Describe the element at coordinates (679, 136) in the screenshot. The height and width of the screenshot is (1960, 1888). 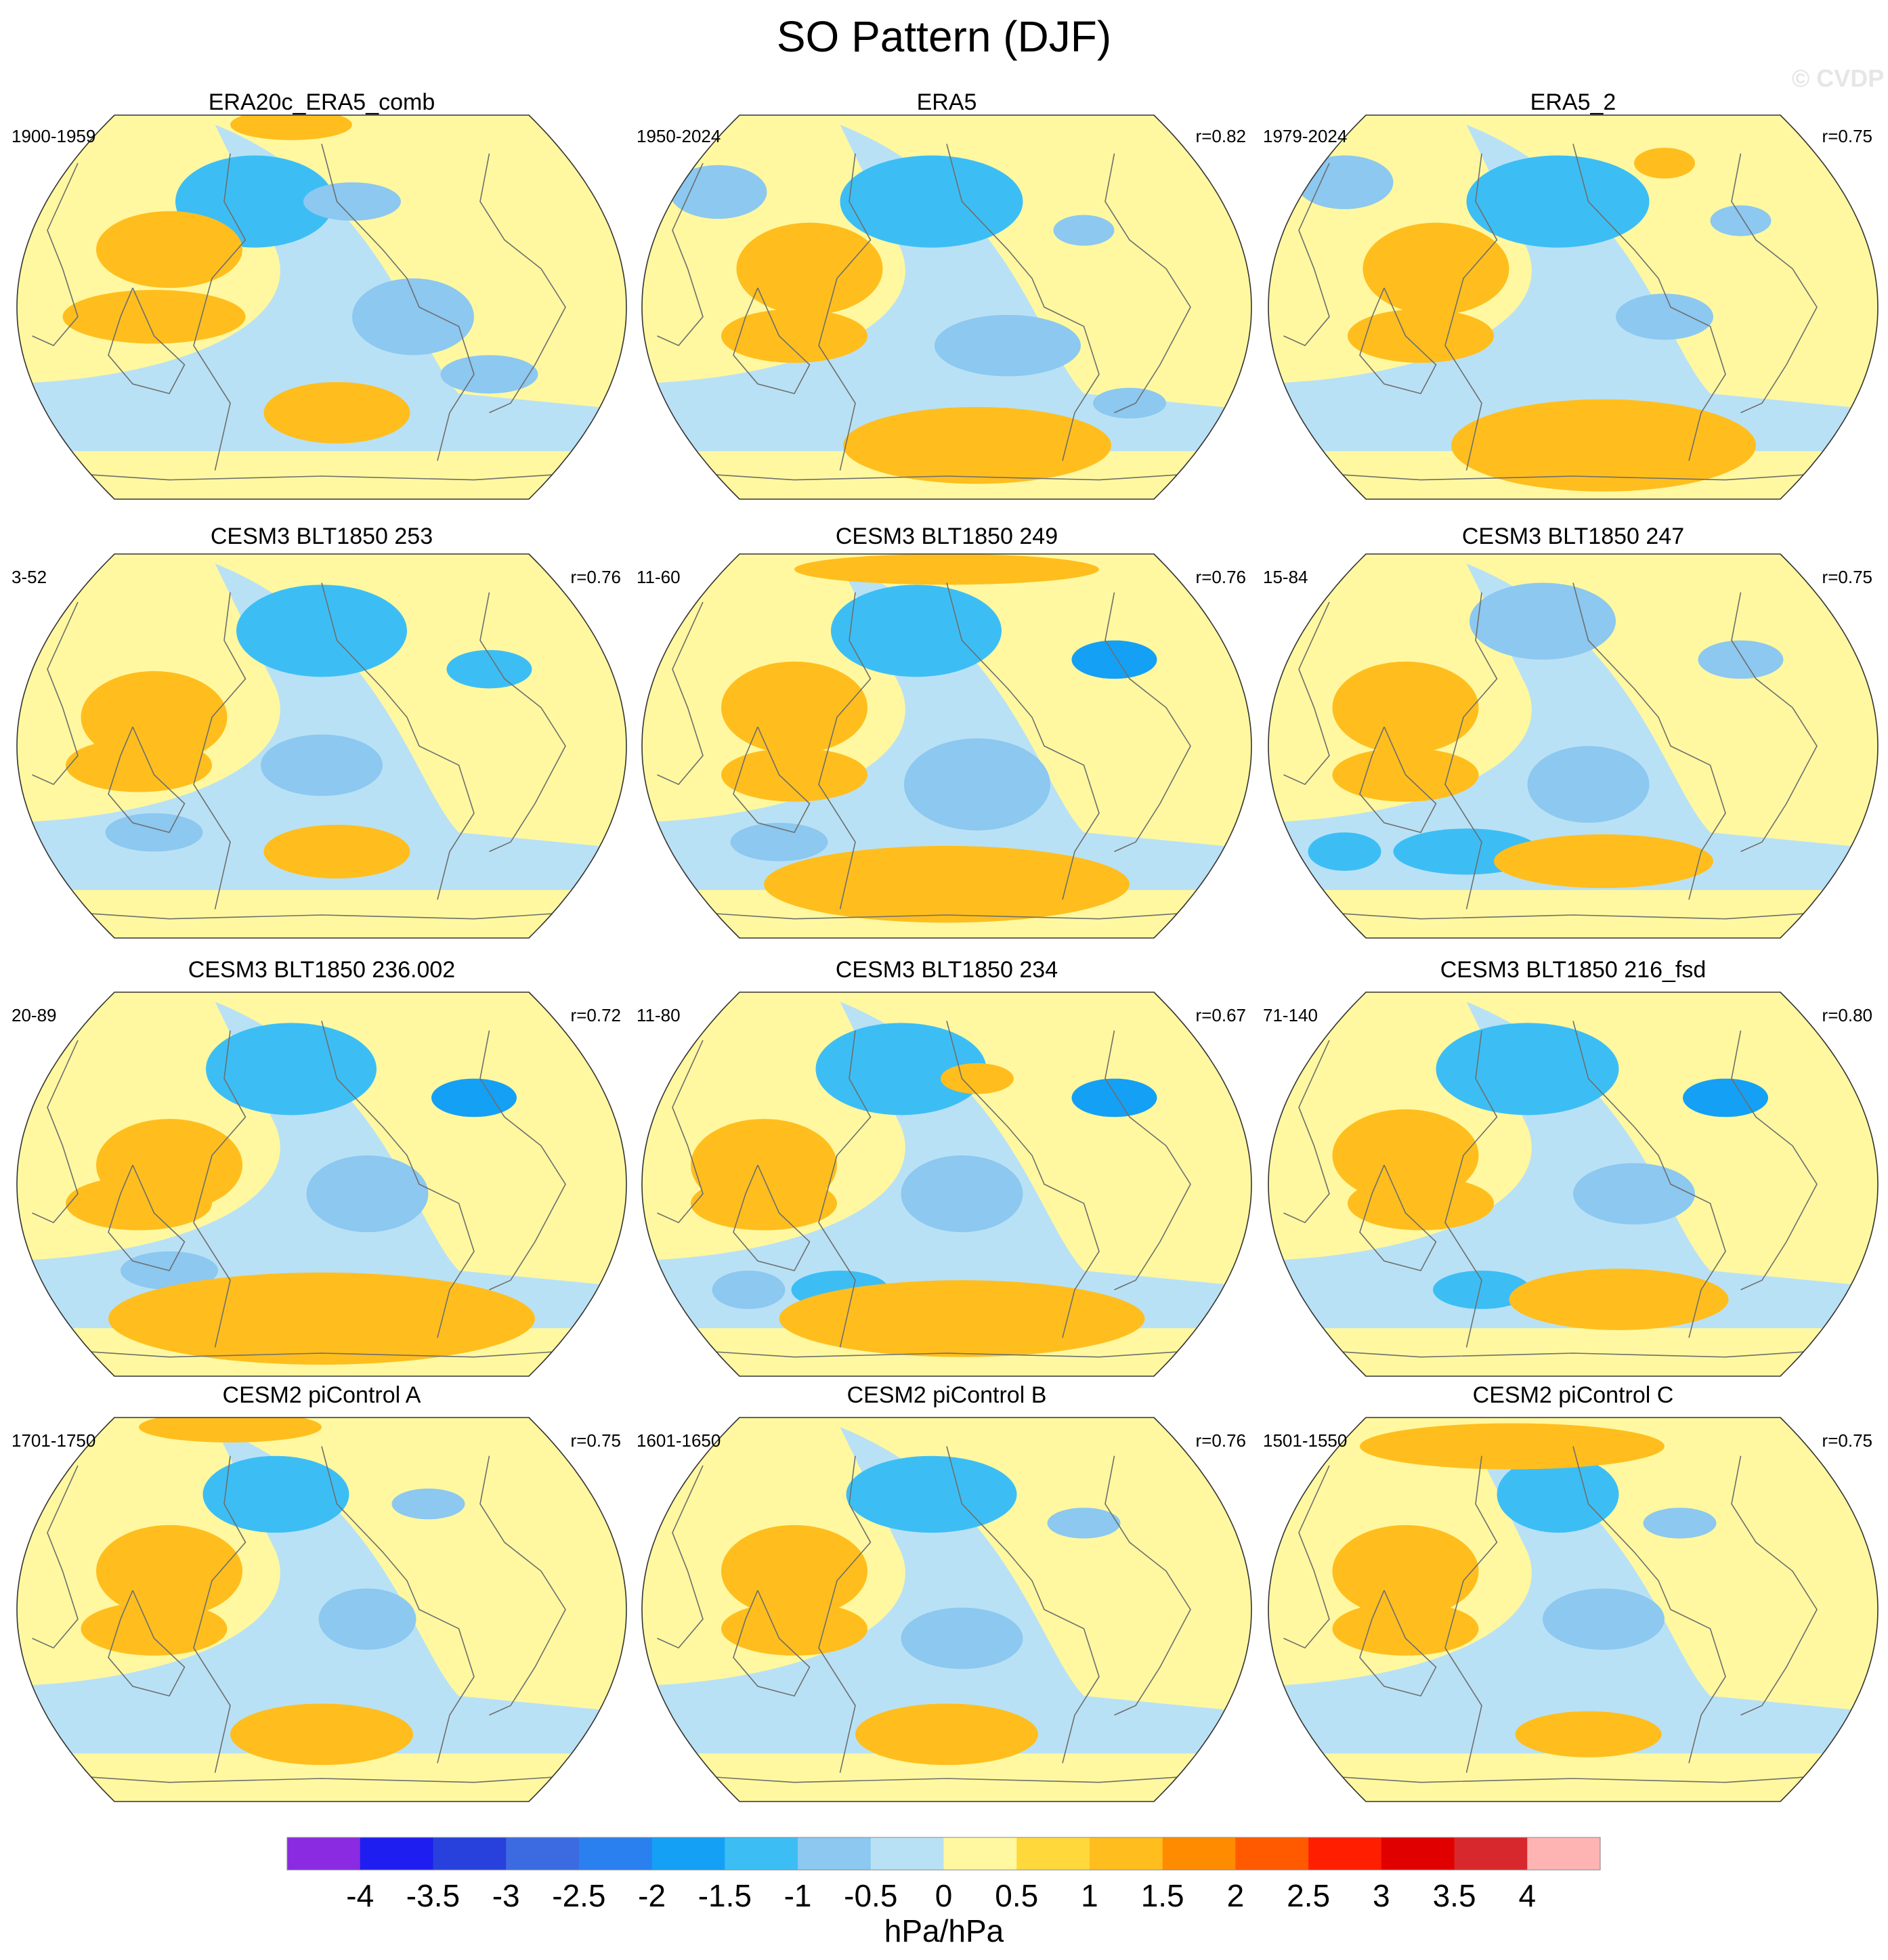
I see `panel-years: 1950-2024` at that location.